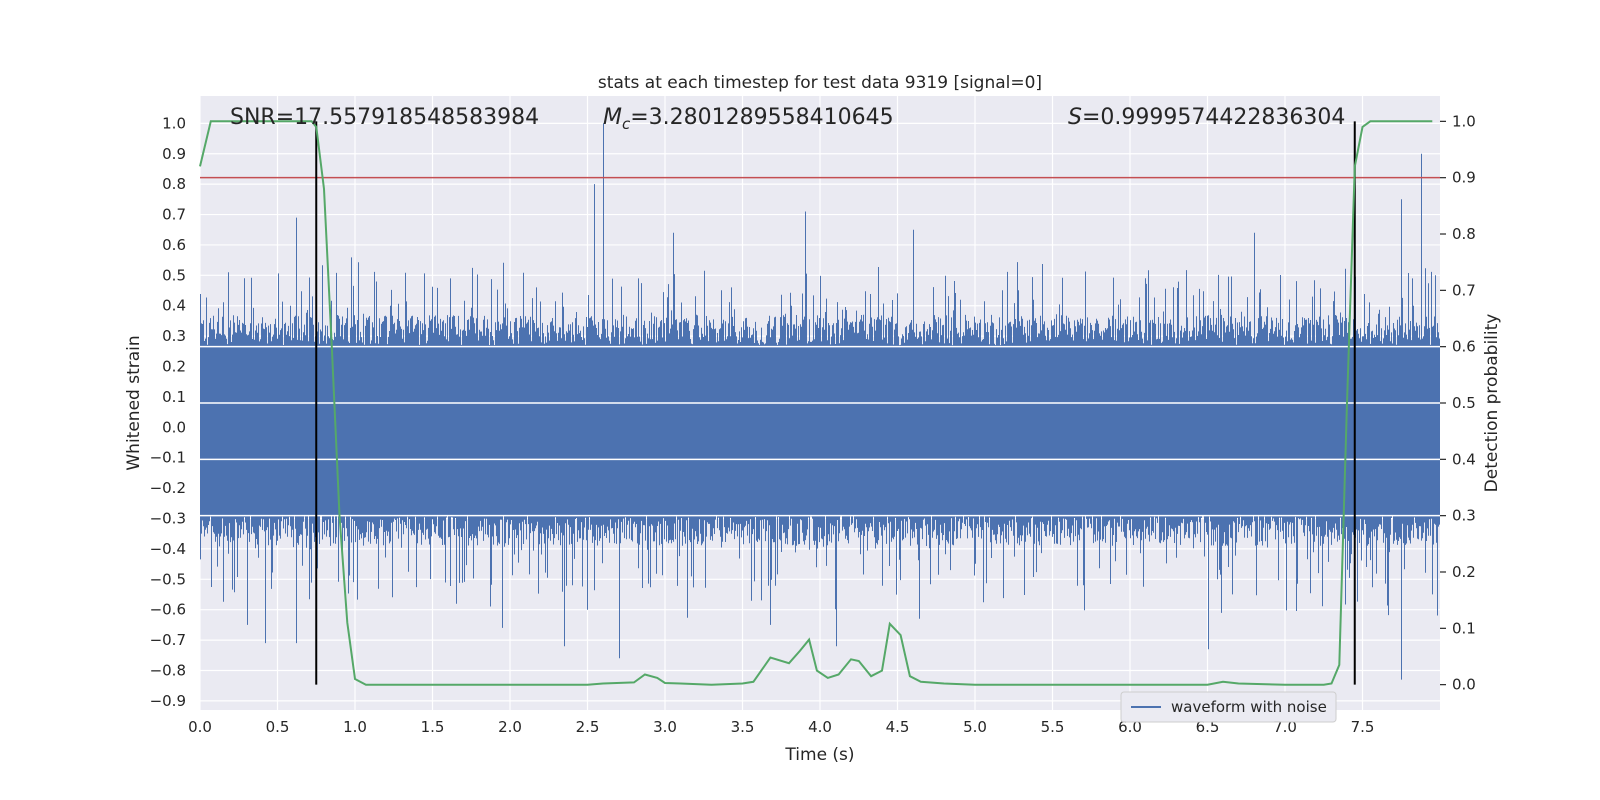 This screenshot has height=800, width=1600. Describe the element at coordinates (200, 727) in the screenshot. I see `x-tick-label: 0.0` at that location.